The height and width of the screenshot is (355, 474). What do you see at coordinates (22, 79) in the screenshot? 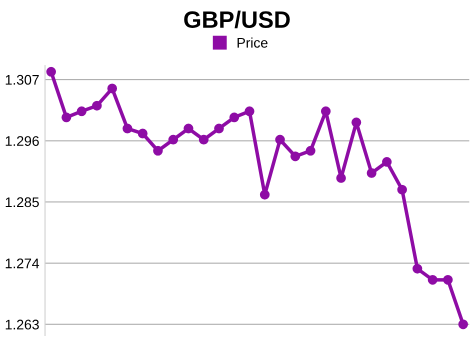
I see `y-tick-label: 1.307` at bounding box center [22, 79].